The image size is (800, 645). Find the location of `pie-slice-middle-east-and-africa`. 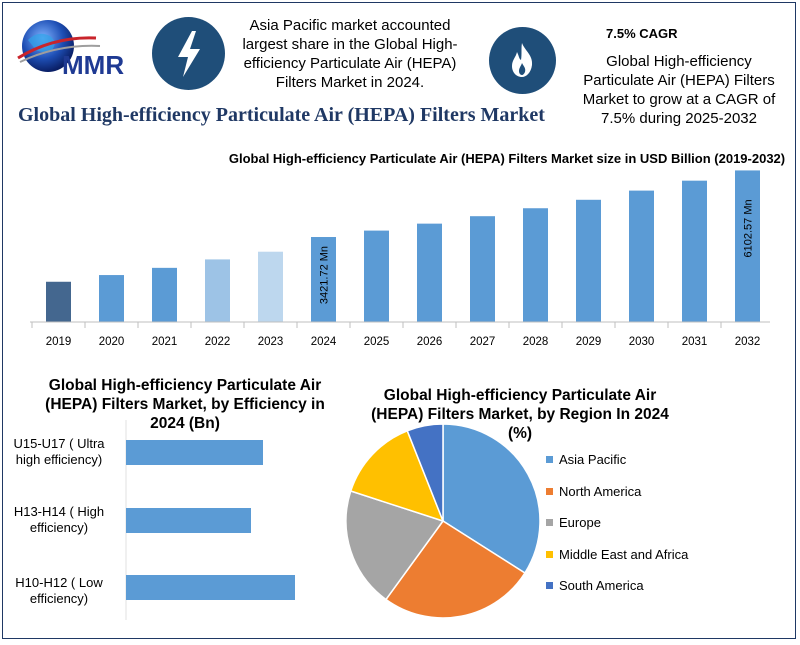

pie-slice-middle-east-and-africa is located at coordinates (397, 476).